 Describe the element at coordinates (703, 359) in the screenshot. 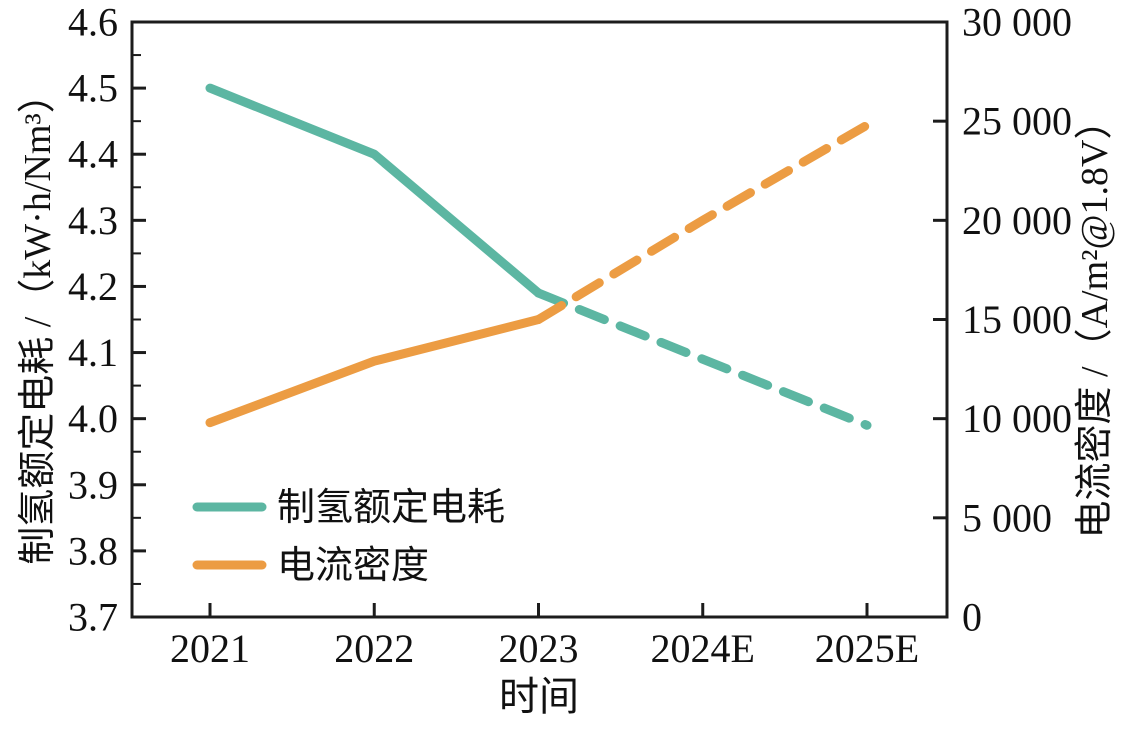

I see `series-line-energy-consumption-forecast` at that location.